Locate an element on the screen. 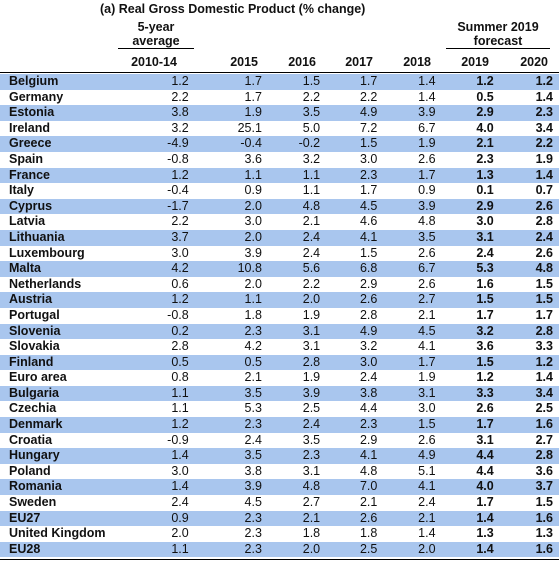  row-value-col5: 1.4 is located at coordinates (470, 518).